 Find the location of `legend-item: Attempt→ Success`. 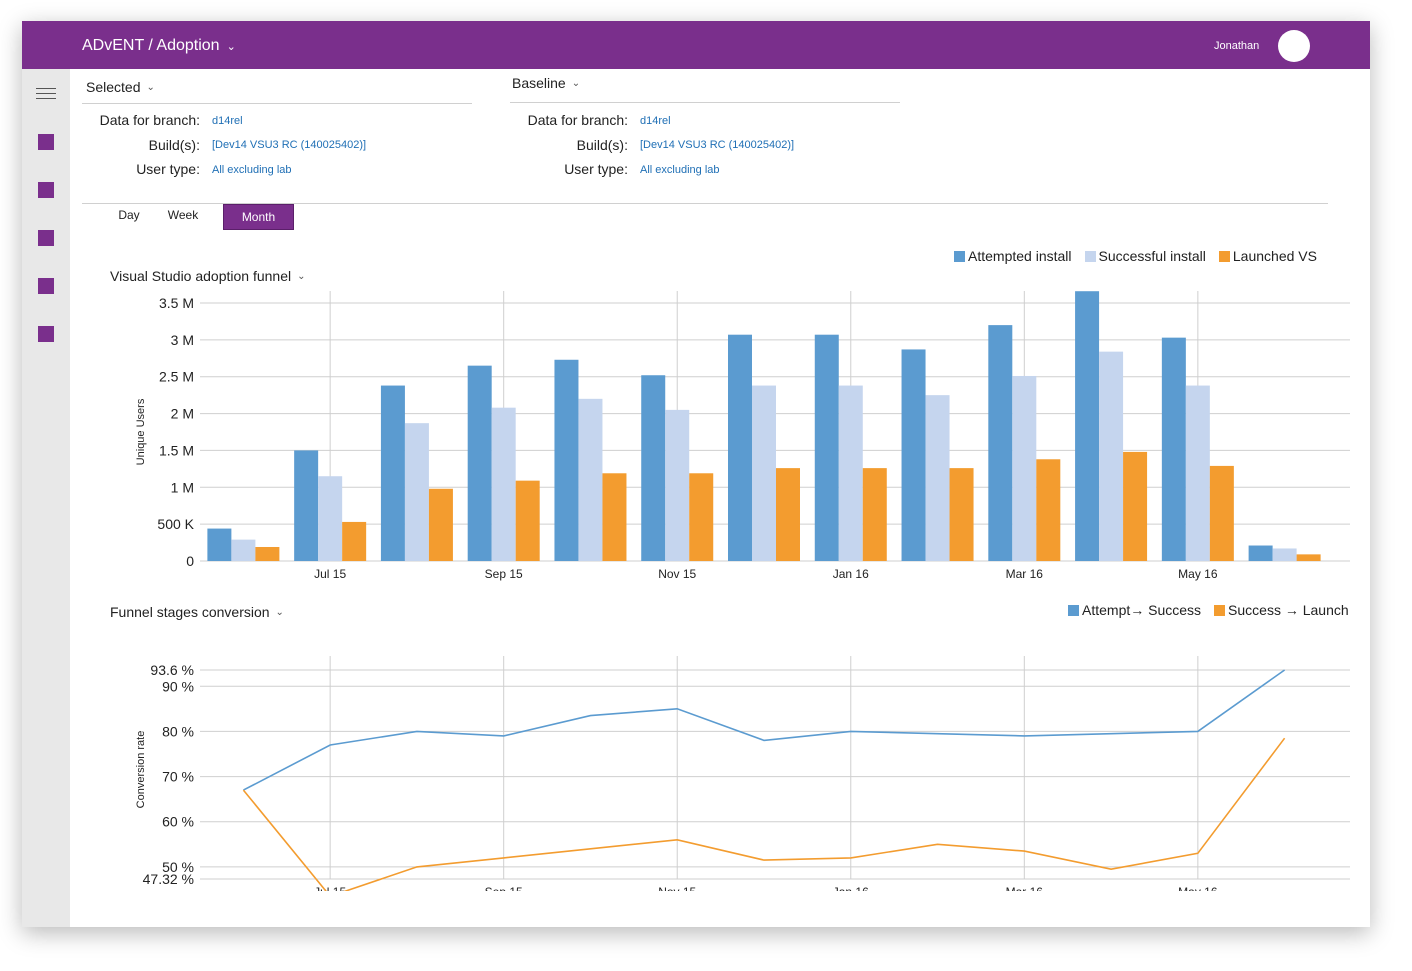

legend-item: Attempt→ Success is located at coordinates (1134, 610).